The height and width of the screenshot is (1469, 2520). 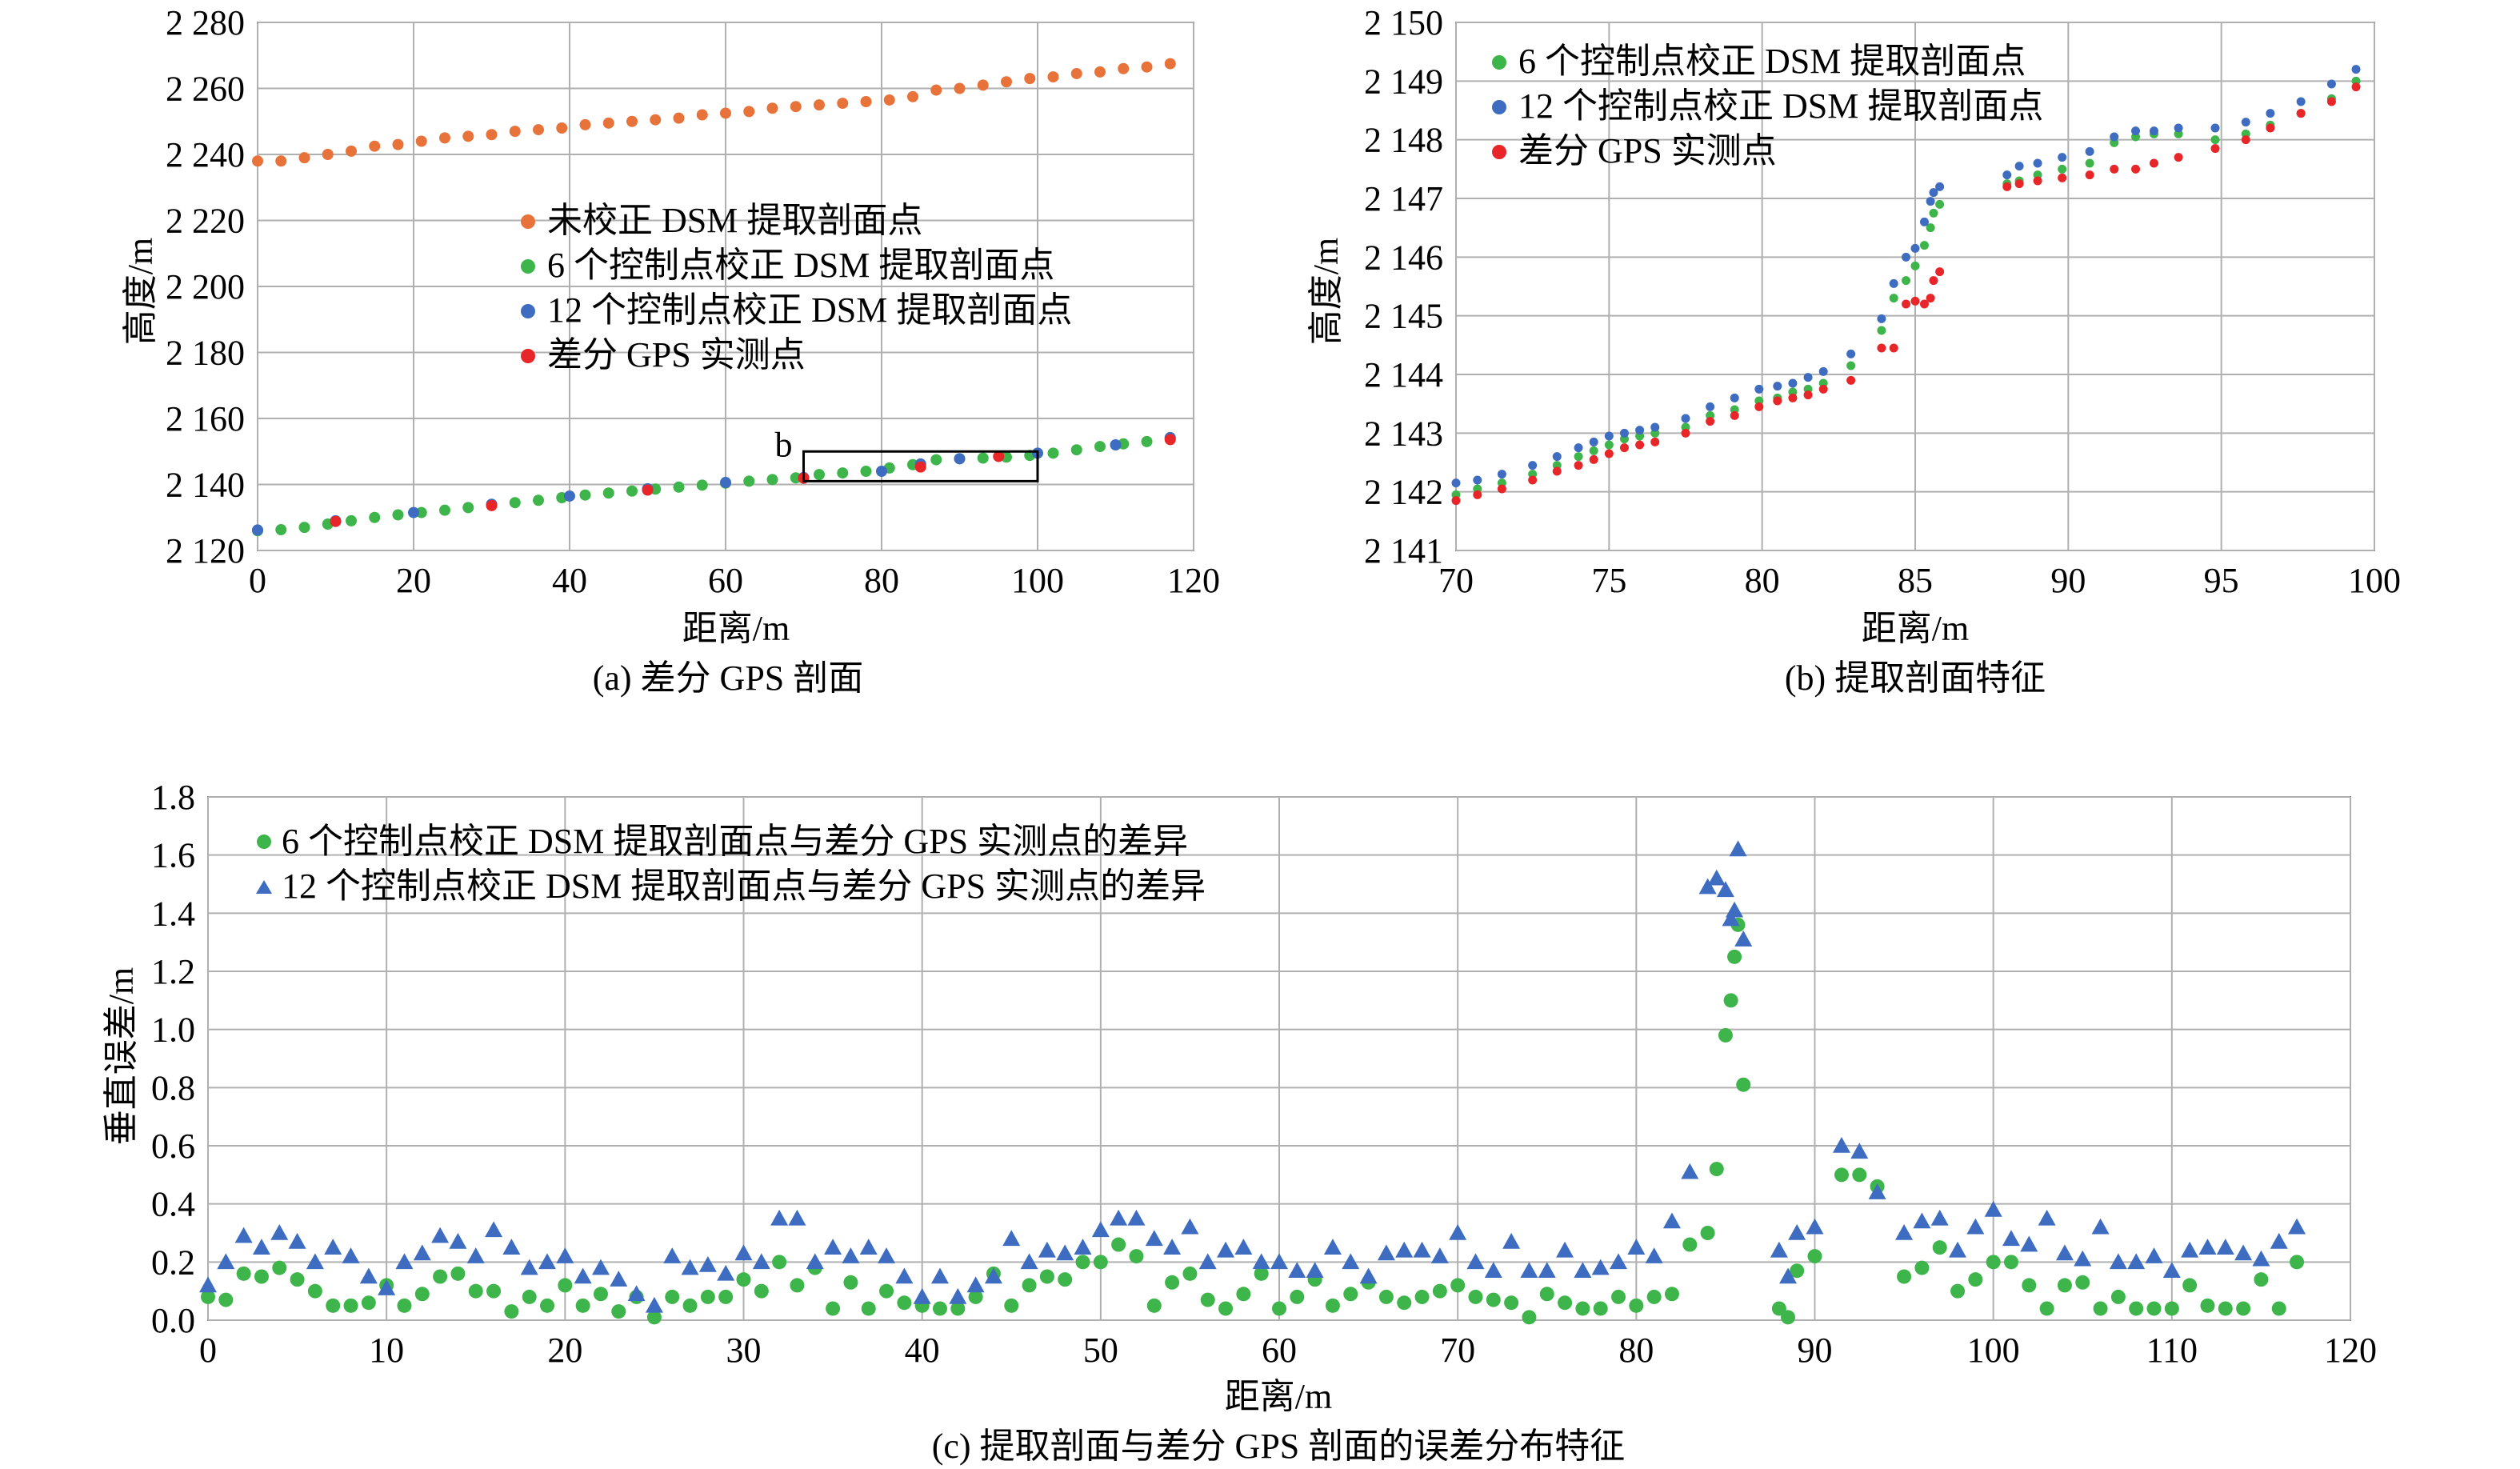 What do you see at coordinates (728, 678) in the screenshot?
I see `chart-a-caption: (a) 差分 GPS 剖面` at bounding box center [728, 678].